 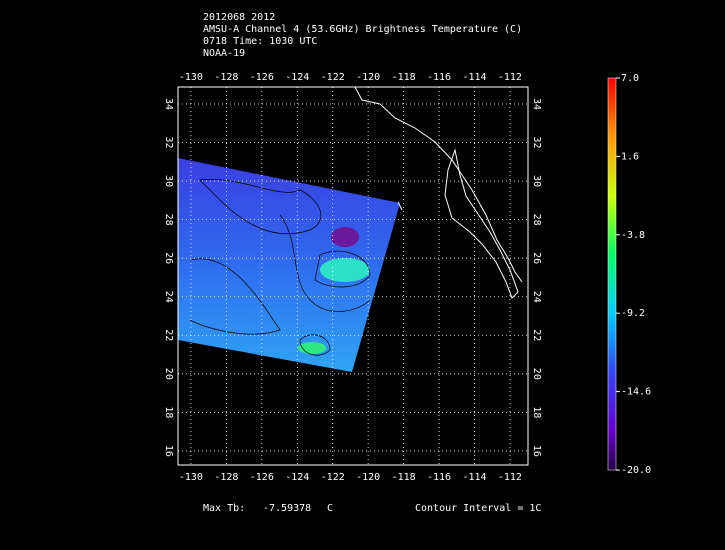 I want to click on colorbar-label: 1.6, so click(x=630, y=156).